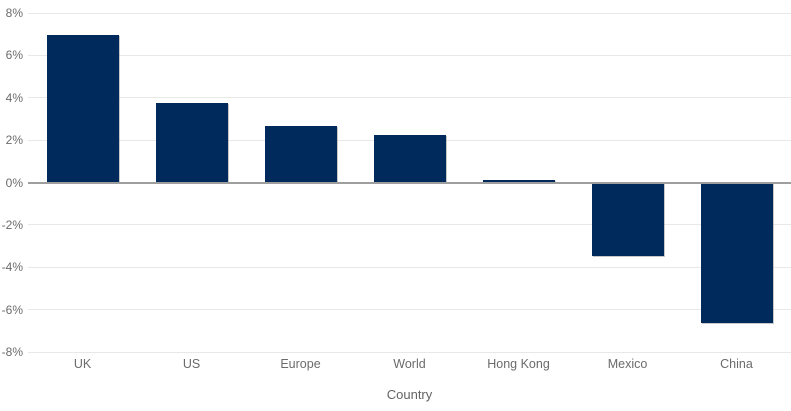  What do you see at coordinates (12, 267) in the screenshot?
I see `y-tick-label: -4%` at bounding box center [12, 267].